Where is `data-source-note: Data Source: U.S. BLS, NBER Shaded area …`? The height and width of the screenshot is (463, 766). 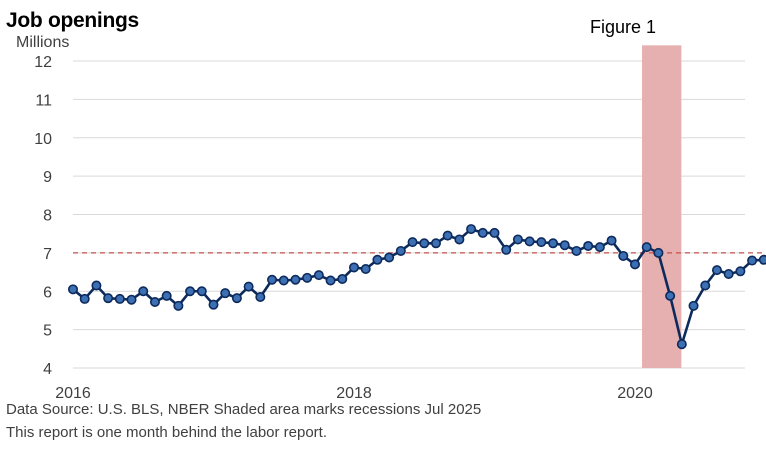
data-source-note: Data Source: U.S. BLS, NBER Shaded area … is located at coordinates (244, 409).